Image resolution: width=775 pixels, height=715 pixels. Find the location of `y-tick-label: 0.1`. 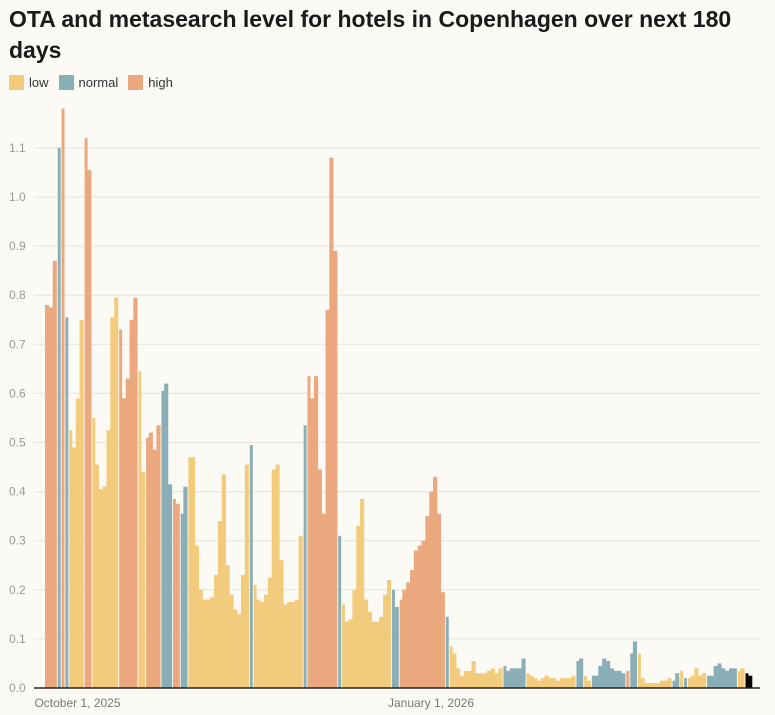

y-tick-label: 0.1 is located at coordinates (17, 639).